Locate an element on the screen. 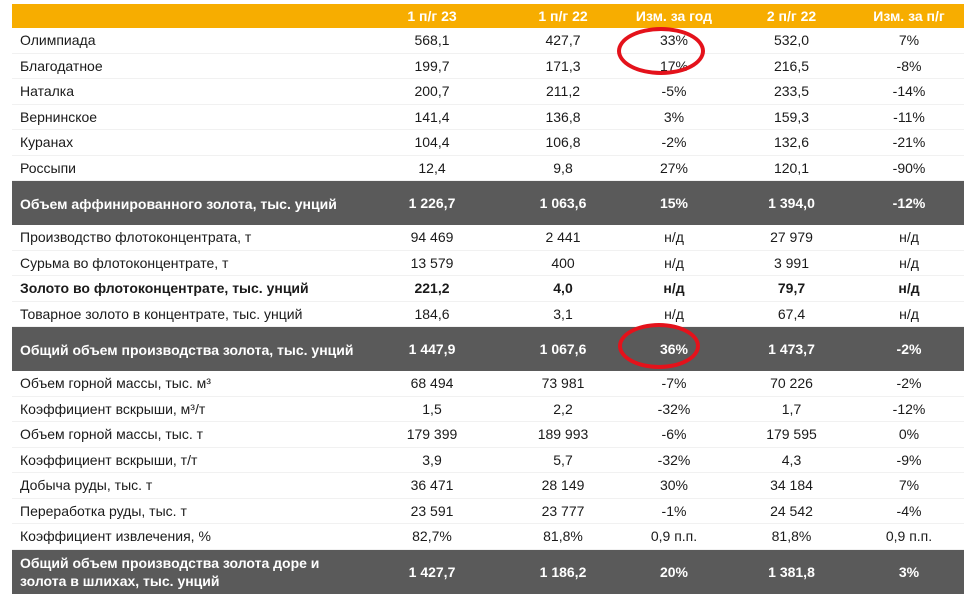 The height and width of the screenshot is (594, 974). table-row: Благодатное 199,7 171,3 17% 216,5 -8% is located at coordinates (488, 66).